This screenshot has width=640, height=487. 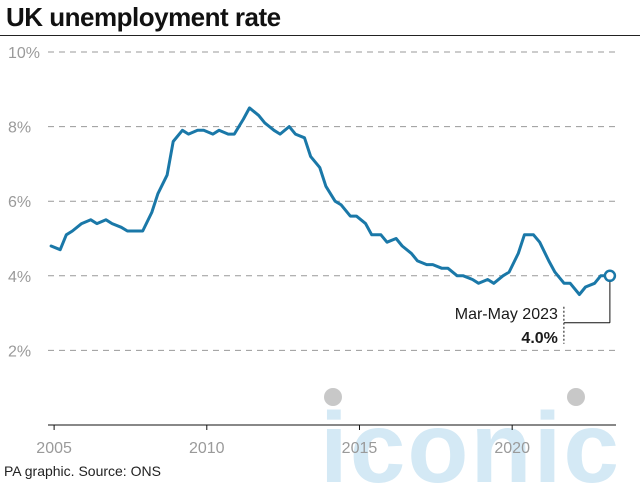 I want to click on x-tick-label: 2010, so click(x=207, y=448).